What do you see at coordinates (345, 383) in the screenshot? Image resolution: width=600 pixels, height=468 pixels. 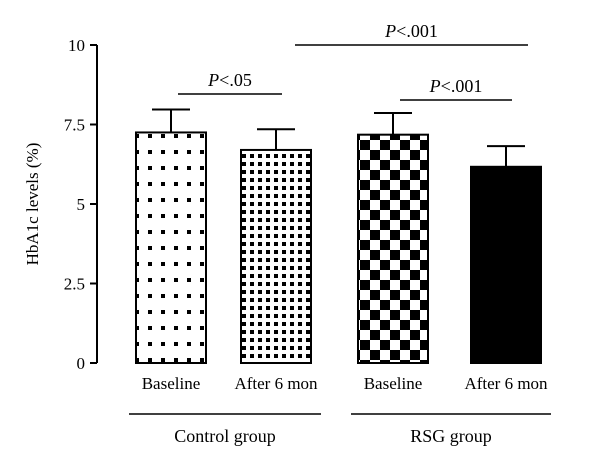 I see `category-labels: Baseline After 6 mon Baseline After 6 mon` at bounding box center [345, 383].